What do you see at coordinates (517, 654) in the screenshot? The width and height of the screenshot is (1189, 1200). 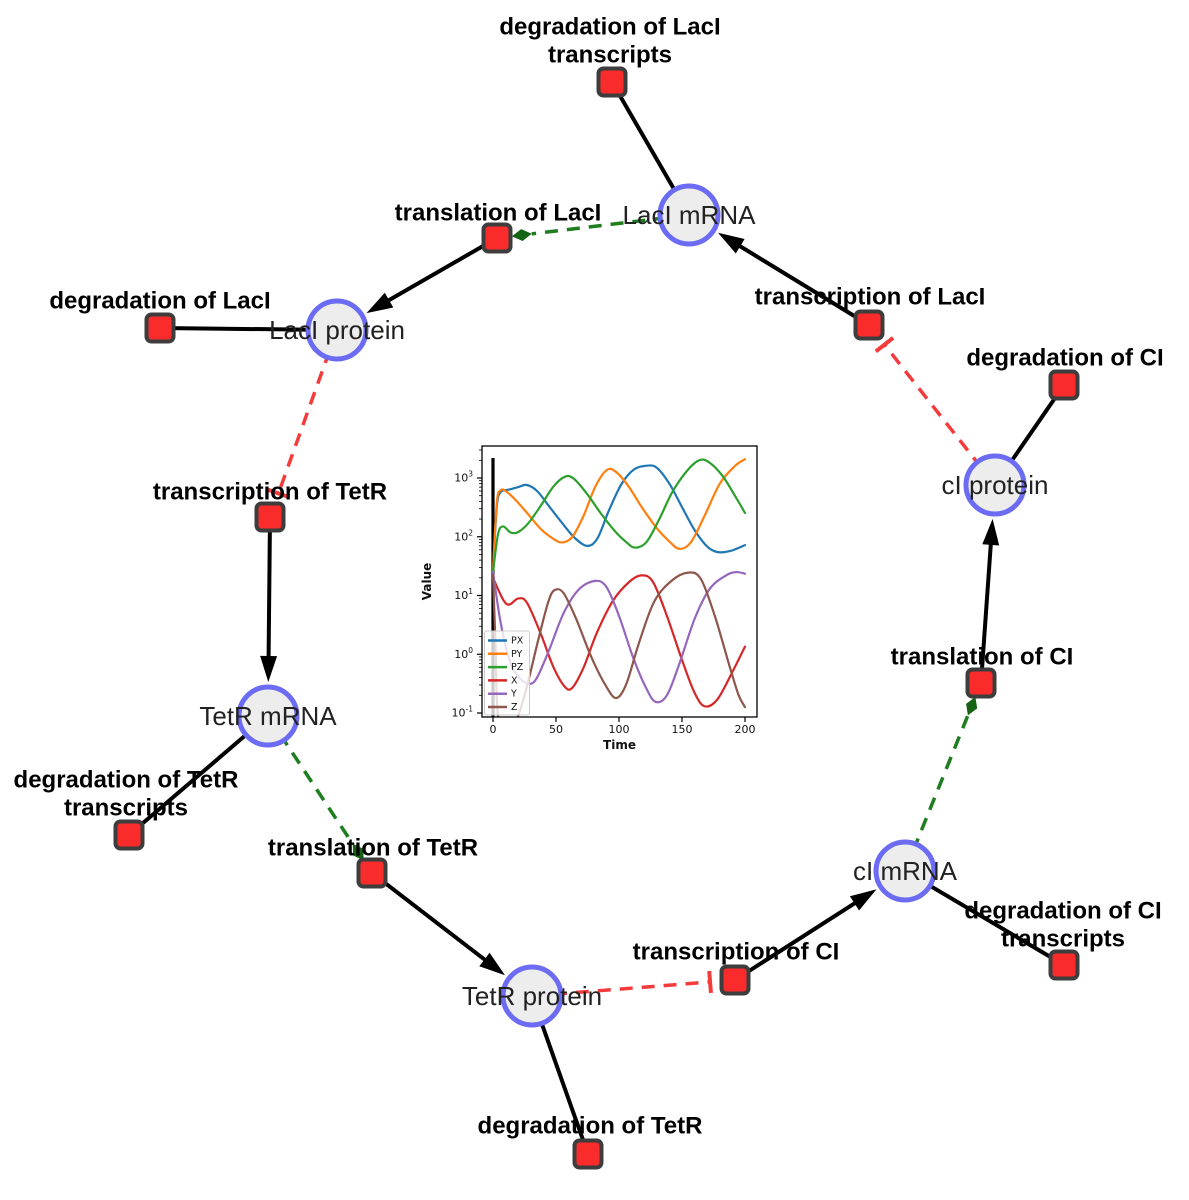 I see `legend-label-PY: PY` at bounding box center [517, 654].